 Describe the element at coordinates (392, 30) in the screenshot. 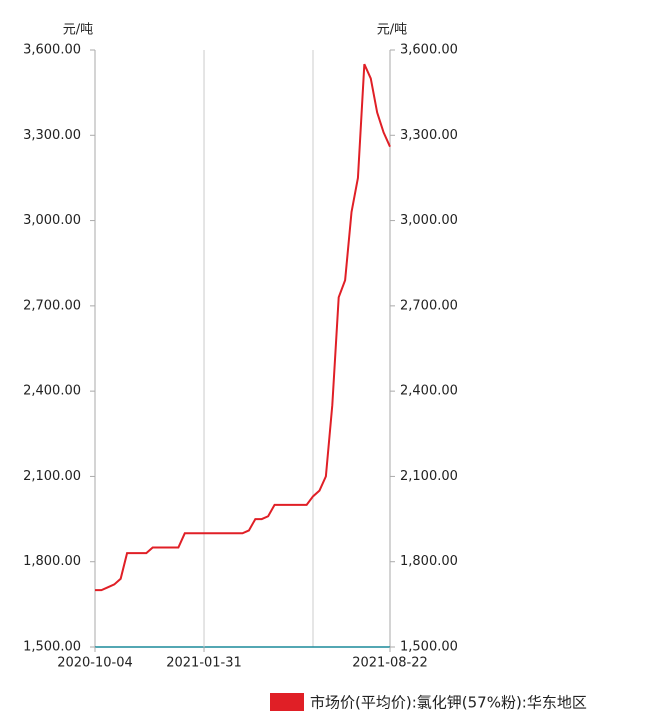

I see `y-unit-right: 元/吨` at that location.